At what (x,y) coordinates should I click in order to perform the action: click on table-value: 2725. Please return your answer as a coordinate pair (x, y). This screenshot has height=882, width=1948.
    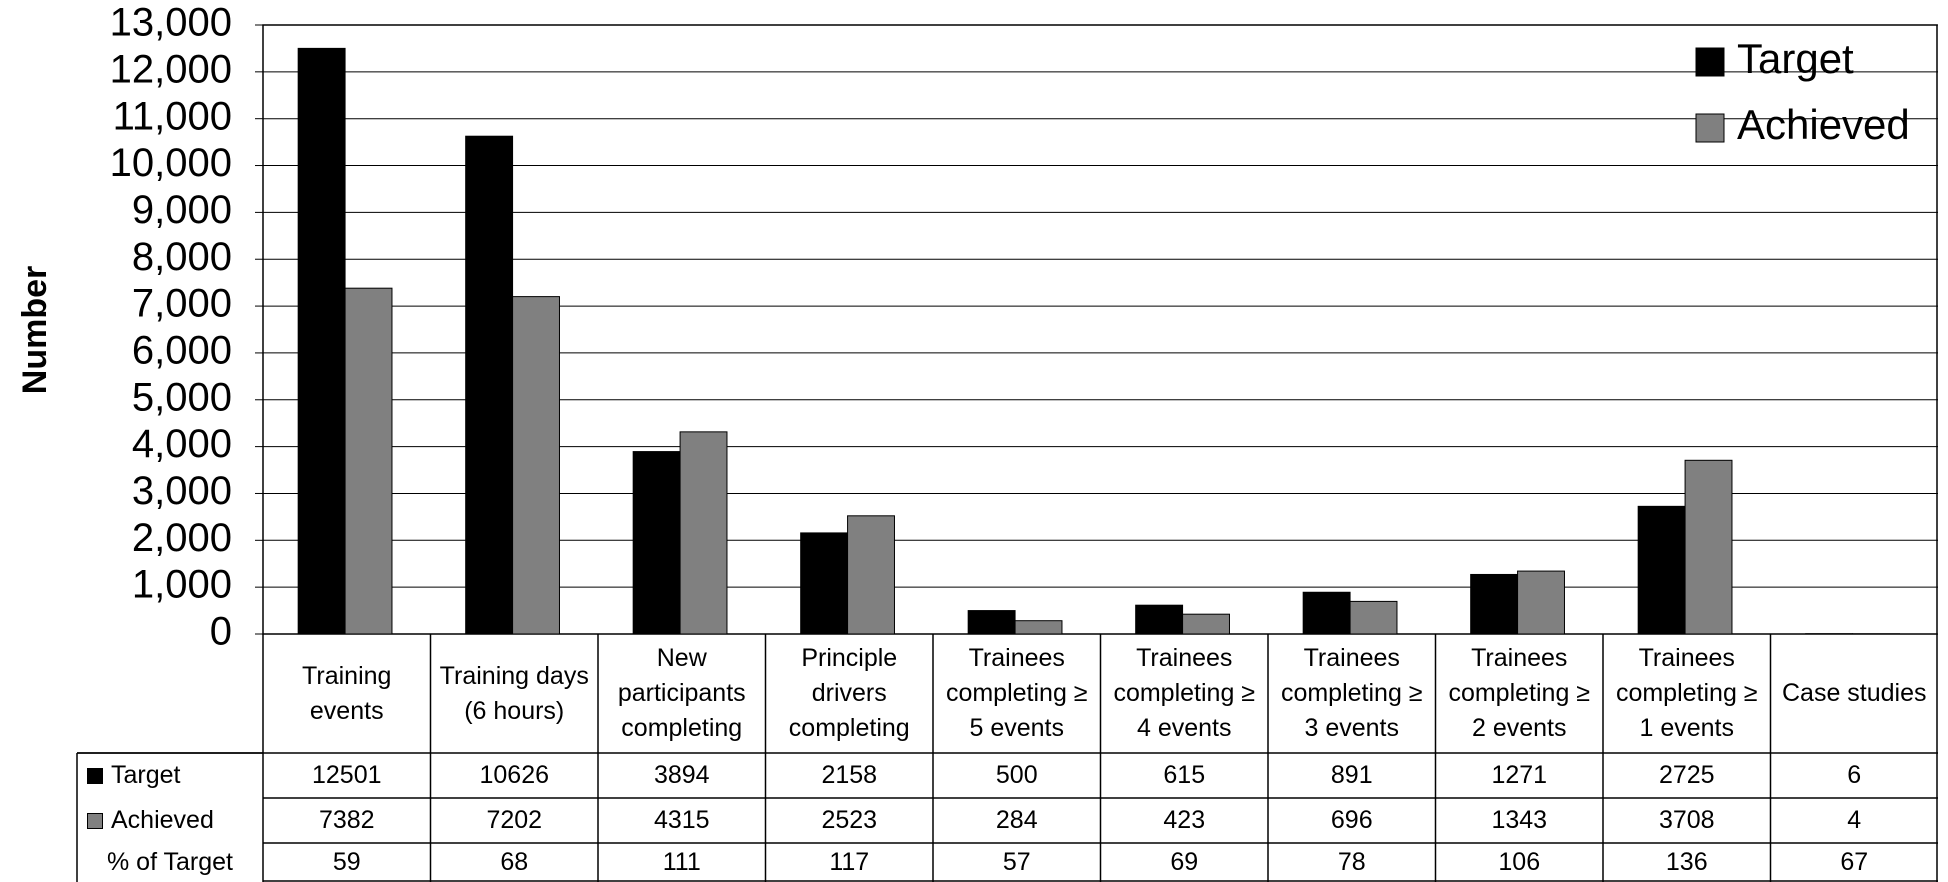
    Looking at the image, I should click on (1686, 775).